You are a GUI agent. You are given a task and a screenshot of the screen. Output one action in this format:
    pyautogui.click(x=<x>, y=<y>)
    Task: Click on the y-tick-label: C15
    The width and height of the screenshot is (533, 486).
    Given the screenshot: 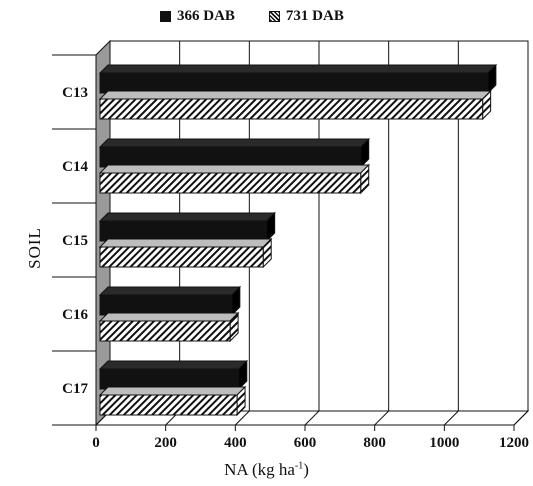 What is the action you would take?
    pyautogui.click(x=75, y=241)
    